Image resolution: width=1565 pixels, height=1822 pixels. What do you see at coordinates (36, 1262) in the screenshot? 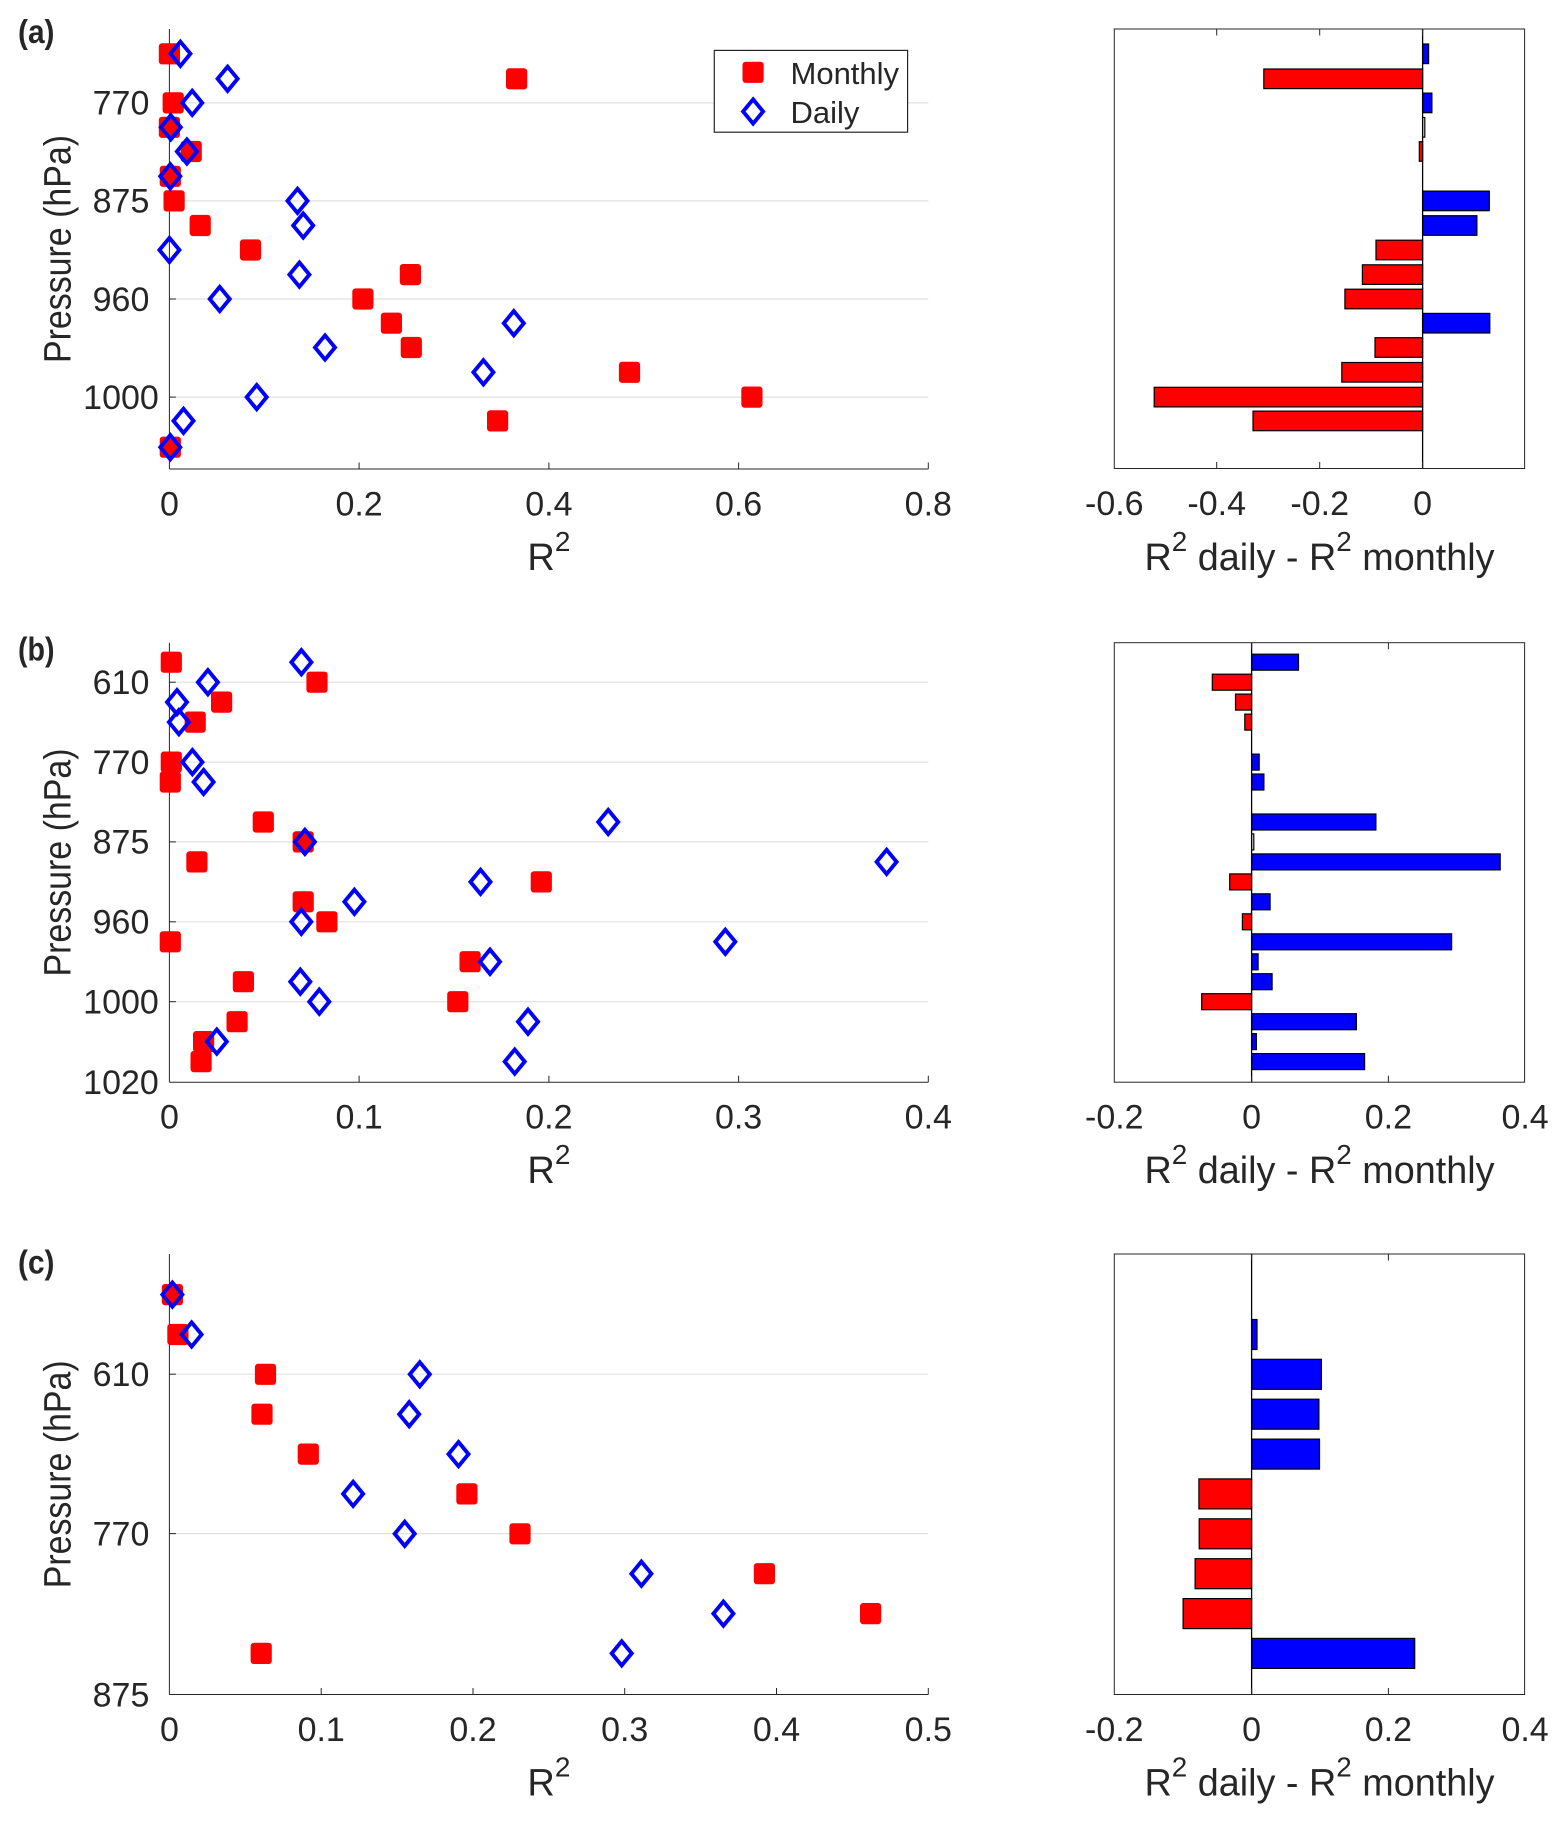
I see `svg-text: (c)` at bounding box center [36, 1262].